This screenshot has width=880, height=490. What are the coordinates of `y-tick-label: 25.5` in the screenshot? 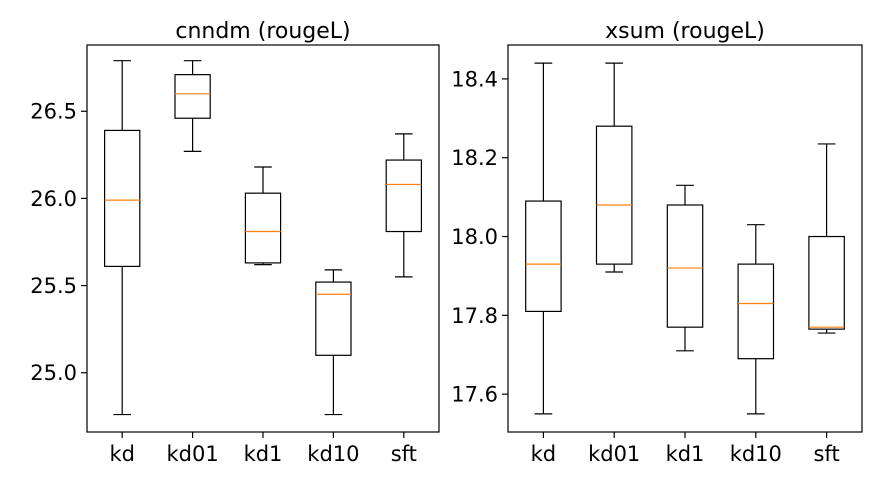 It's located at (53, 286).